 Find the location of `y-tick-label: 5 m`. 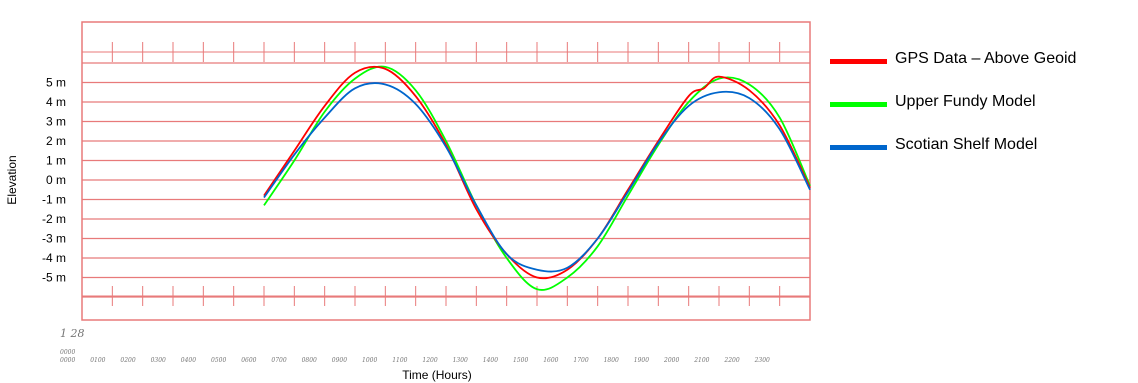

y-tick-label: 5 m is located at coordinates (56, 83).